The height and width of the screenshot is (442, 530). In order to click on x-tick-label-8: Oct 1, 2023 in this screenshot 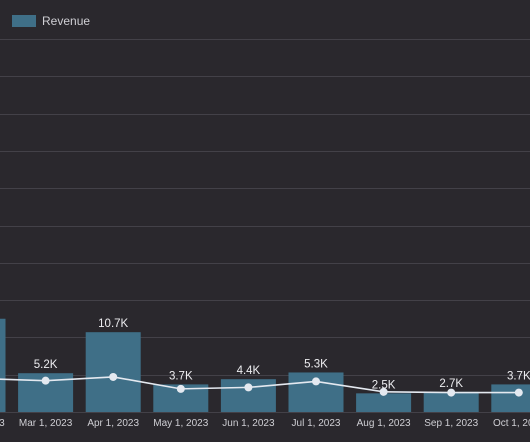, I will do `click(511, 423)`.